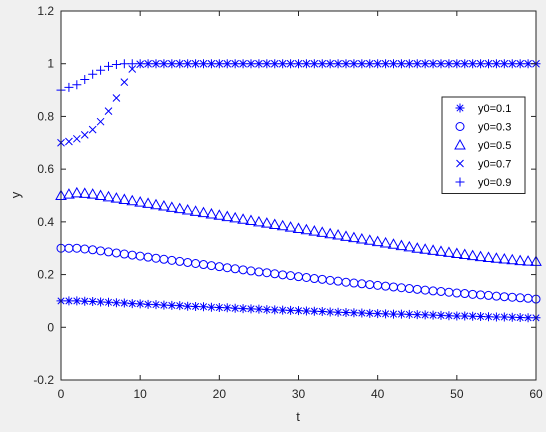 The height and width of the screenshot is (432, 546). What do you see at coordinates (299, 394) in the screenshot?
I see `x-tick-label: 30` at bounding box center [299, 394].